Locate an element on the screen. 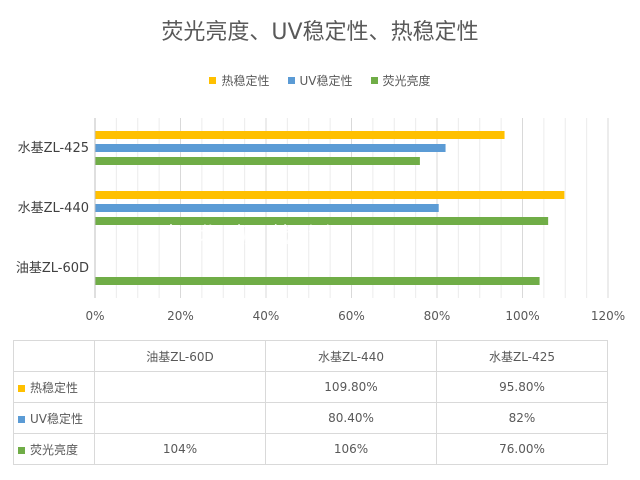 This screenshot has width=640, height=480. y-category-label: 水基ZL-440 is located at coordinates (53, 208).